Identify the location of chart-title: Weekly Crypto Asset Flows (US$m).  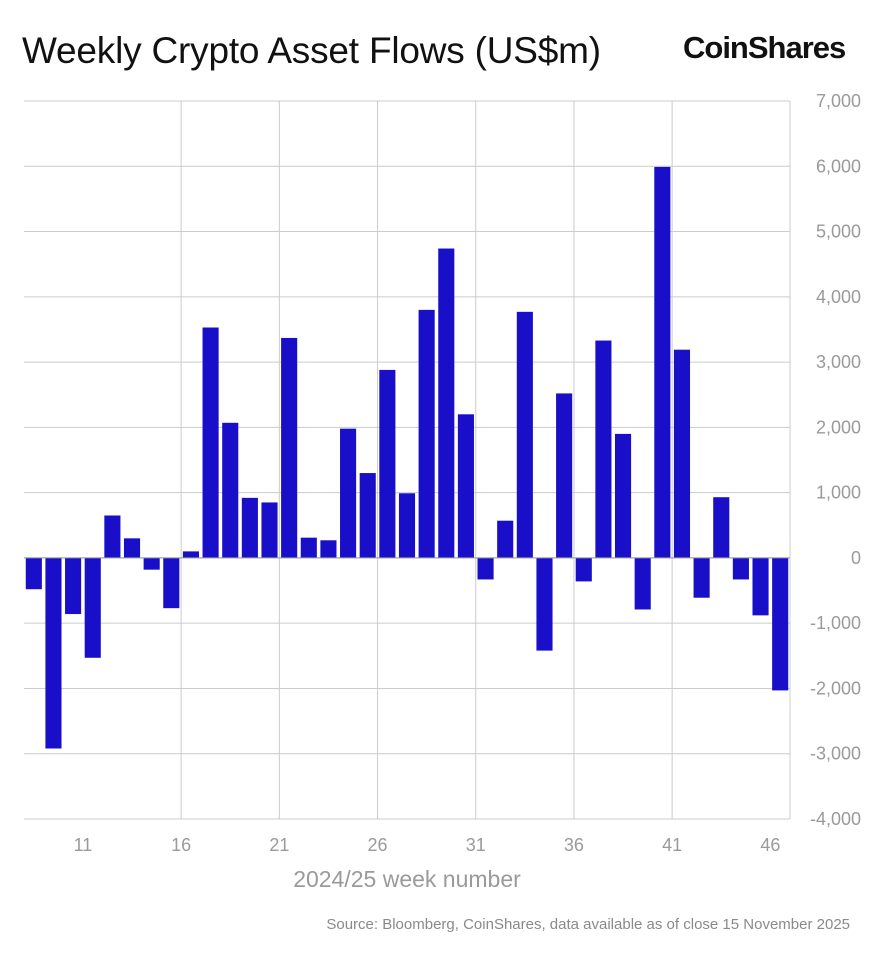
(311, 50).